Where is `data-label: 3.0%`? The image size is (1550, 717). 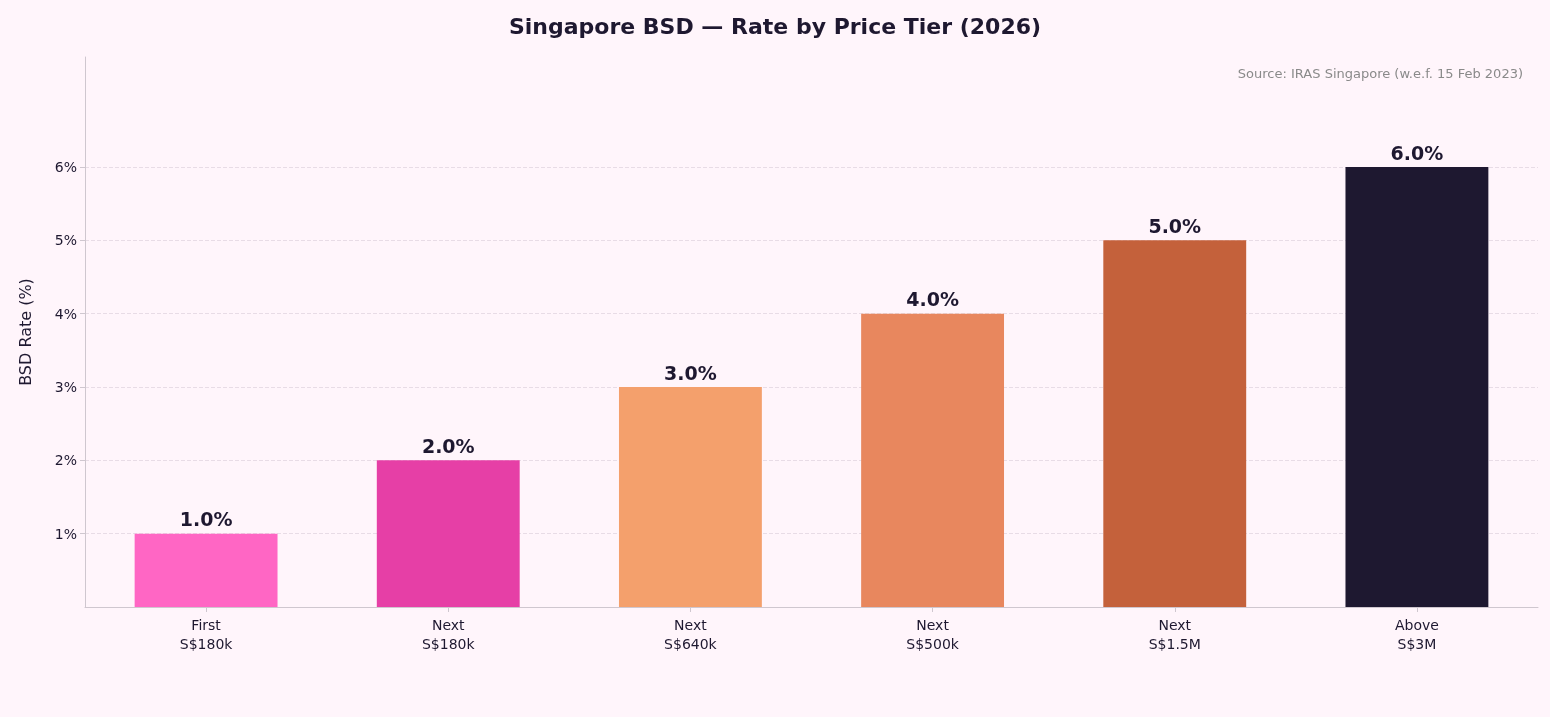
data-label: 3.0% is located at coordinates (690, 372).